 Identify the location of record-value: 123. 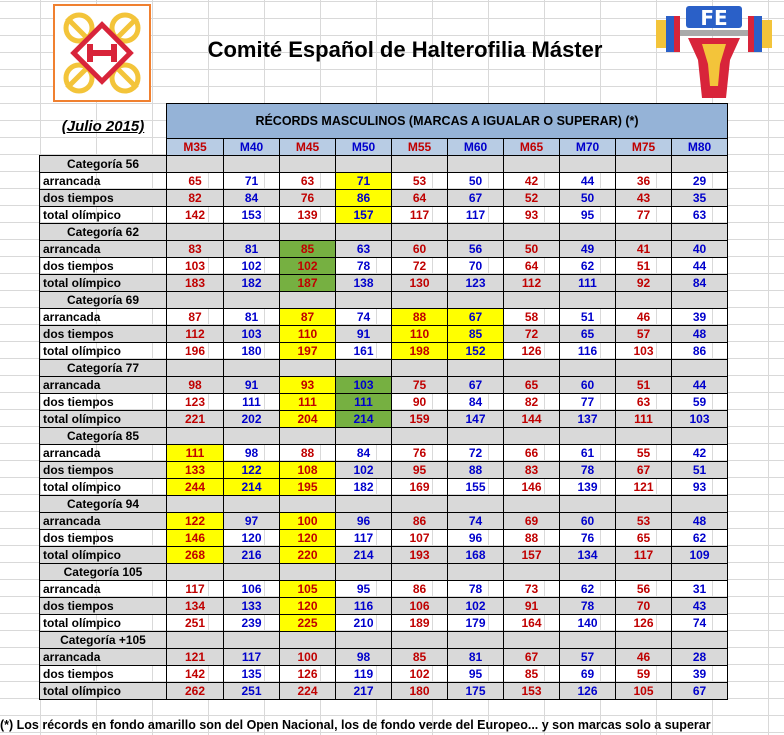
(195, 402).